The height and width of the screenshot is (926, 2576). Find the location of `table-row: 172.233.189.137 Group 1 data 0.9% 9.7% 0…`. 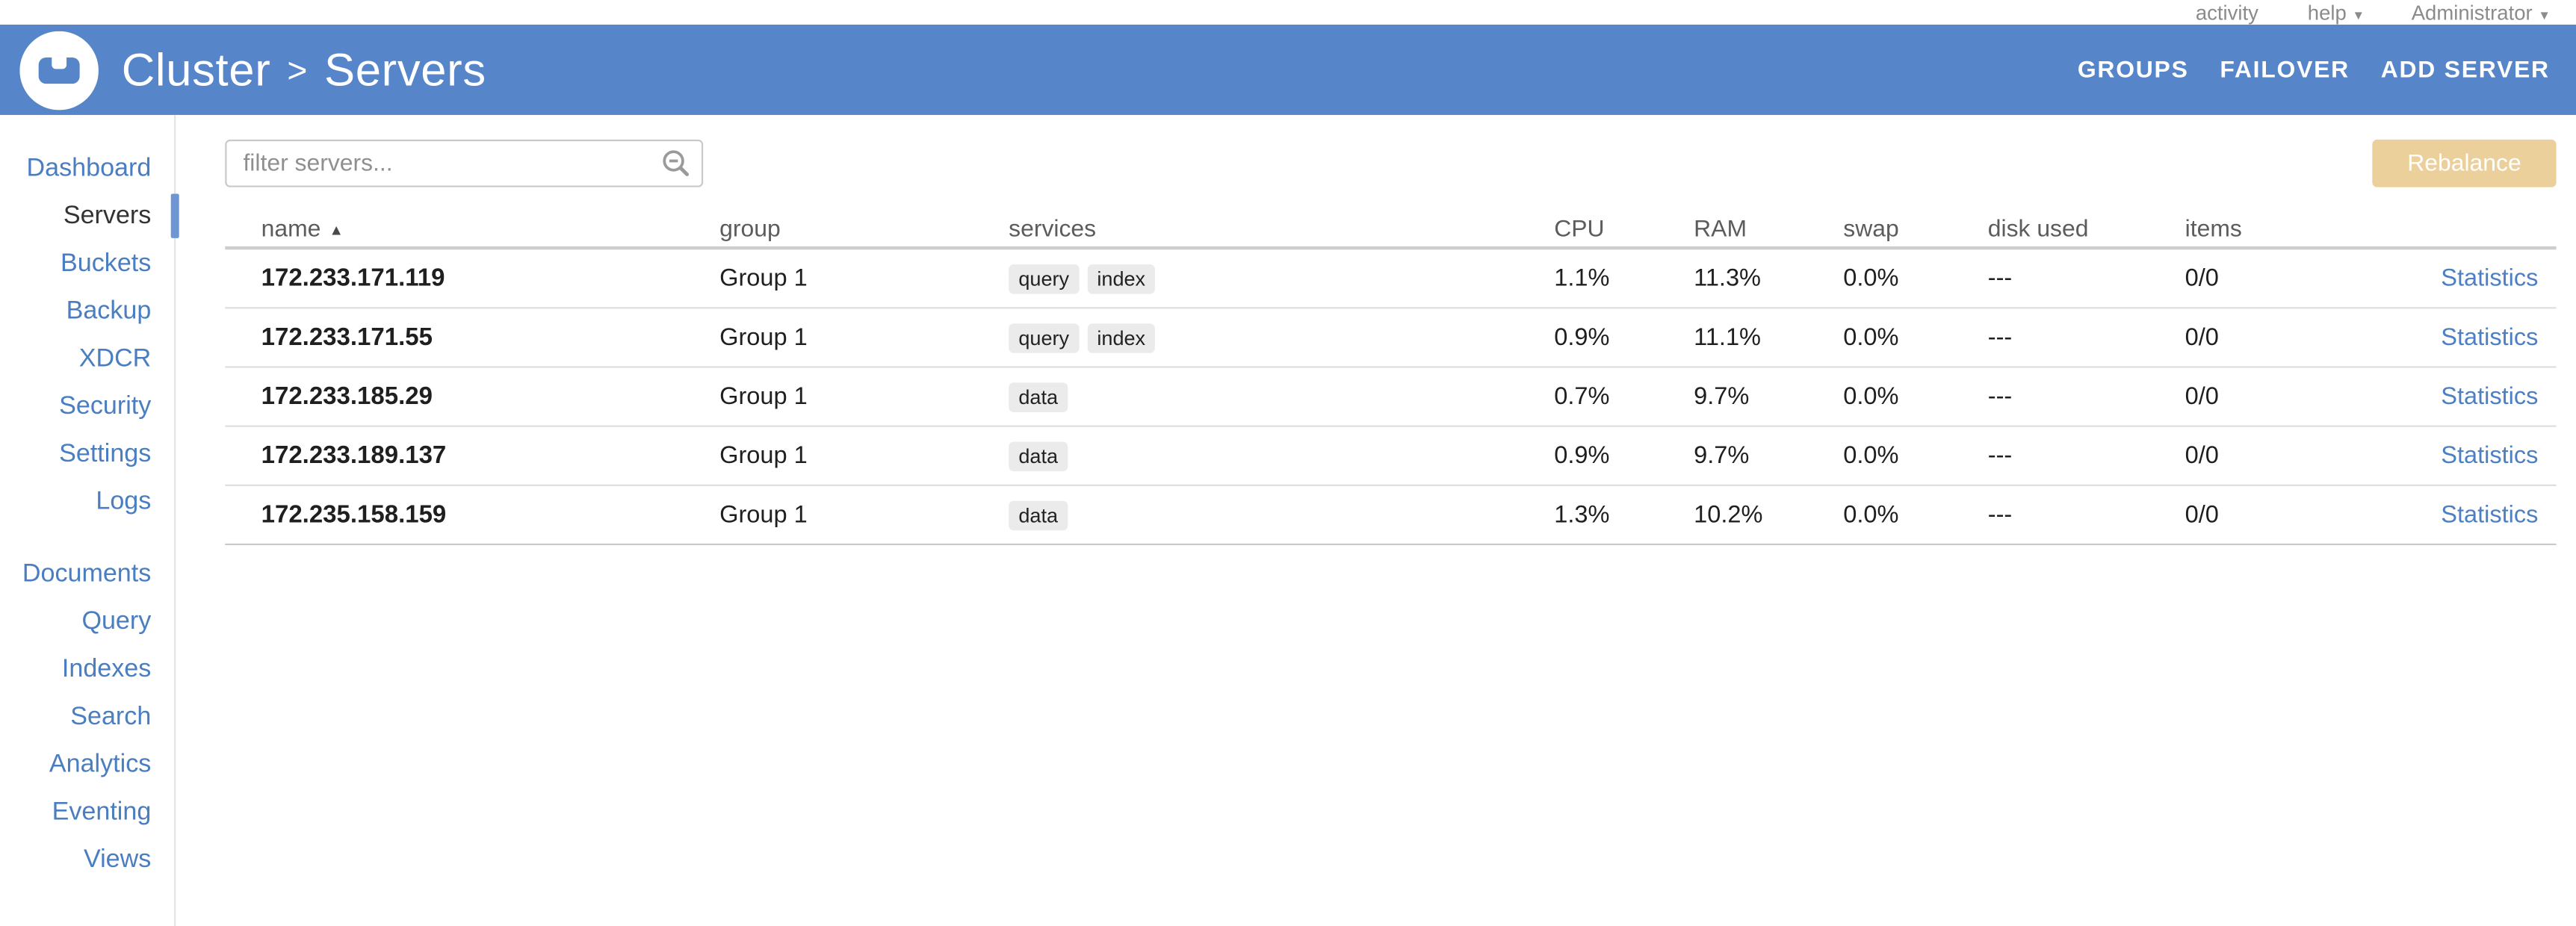

table-row: 172.233.189.137 Group 1 data 0.9% 9.7% 0… is located at coordinates (1391, 457).